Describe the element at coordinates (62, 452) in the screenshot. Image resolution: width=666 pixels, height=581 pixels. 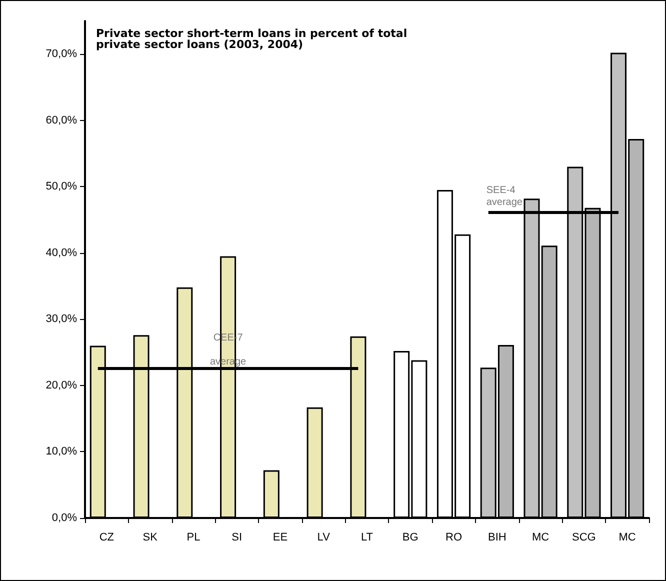
I see `y-tick-label: 10,0%` at that location.